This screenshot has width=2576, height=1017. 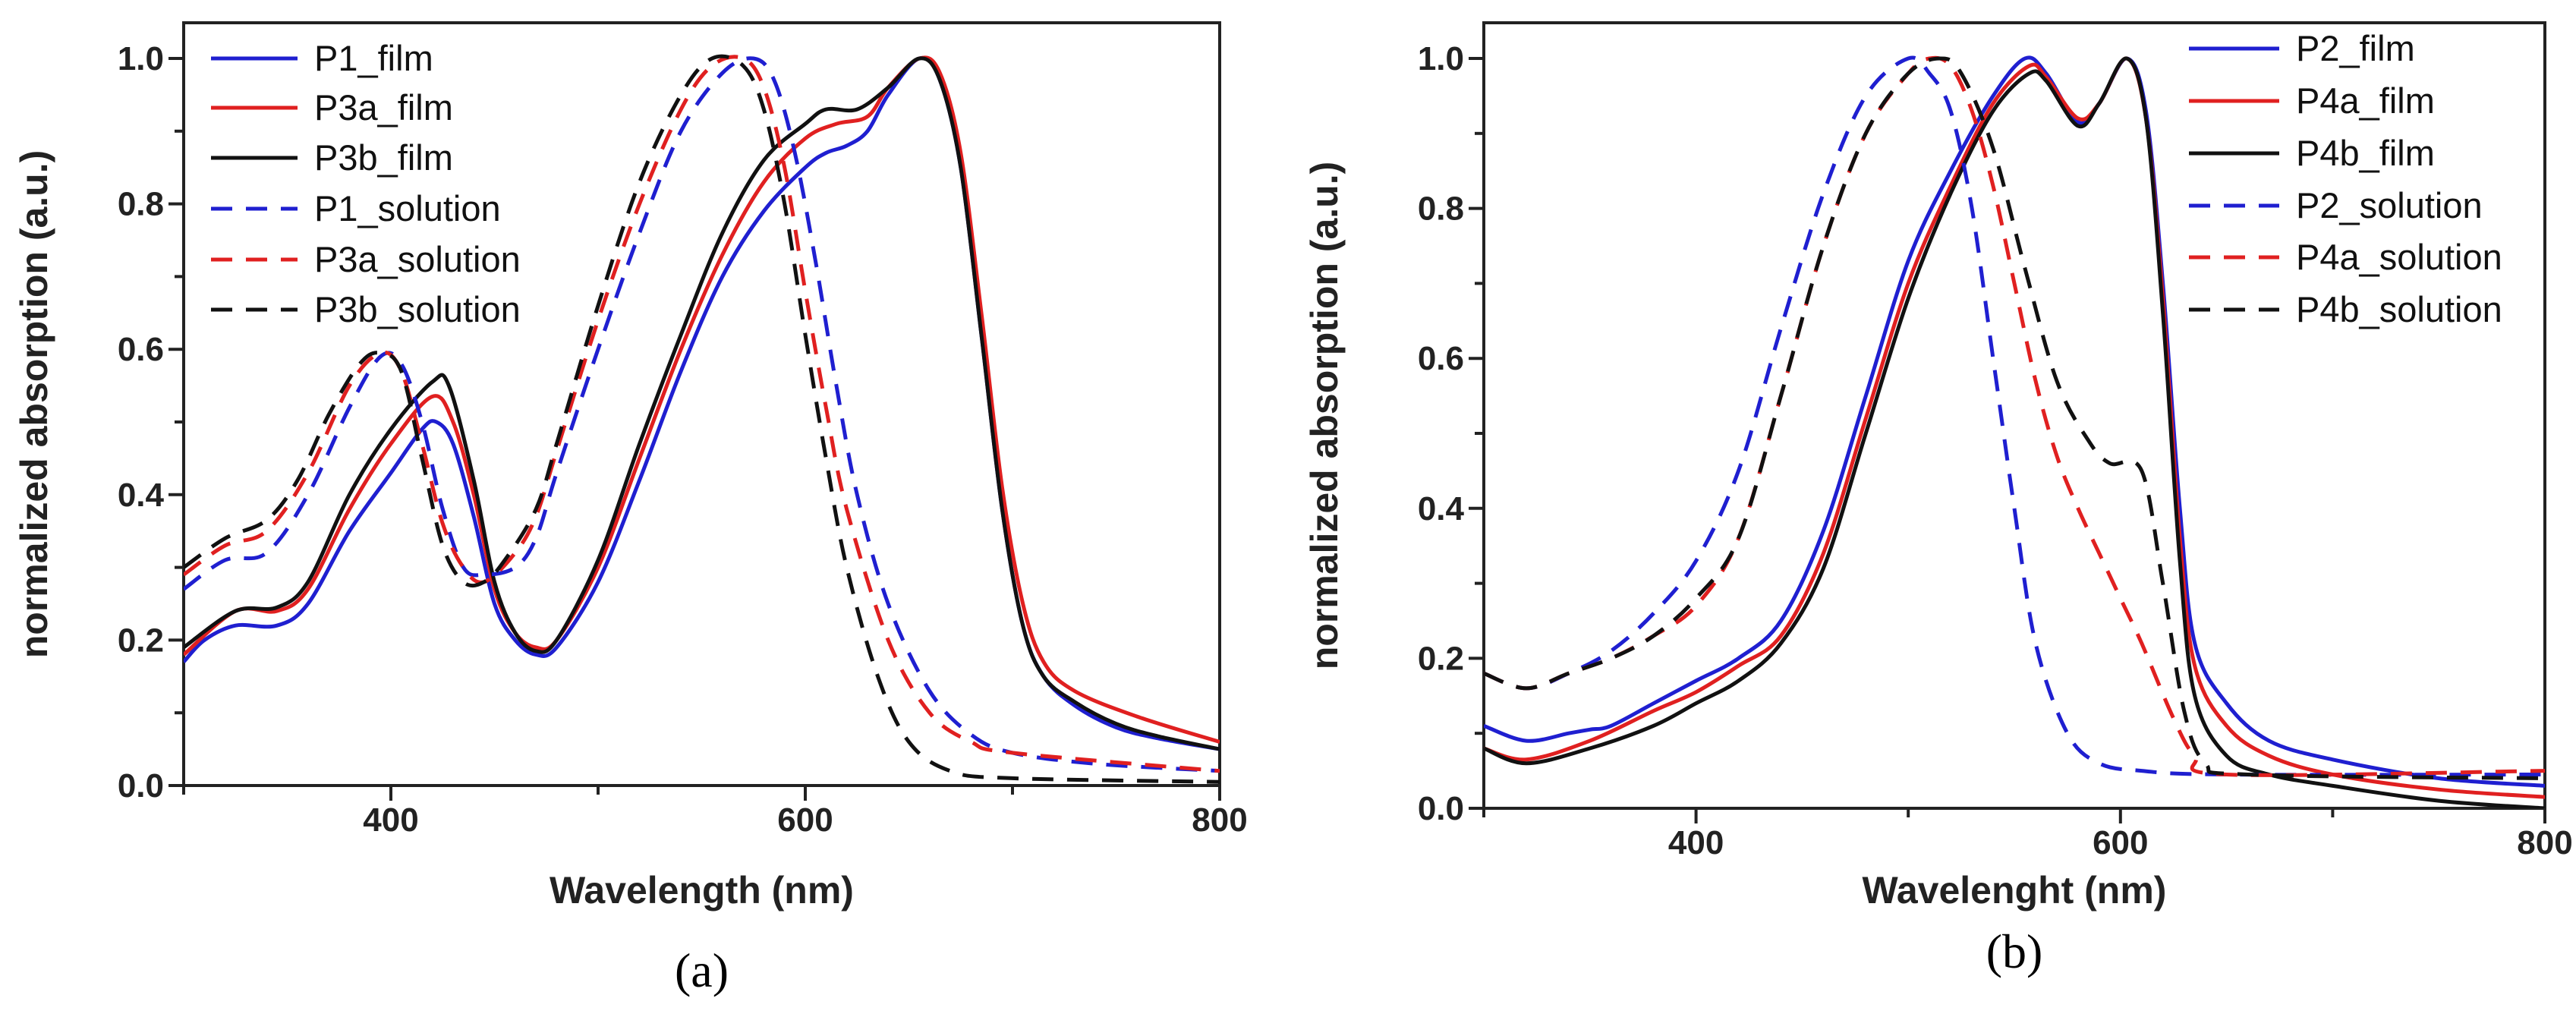 What do you see at coordinates (2365, 153) in the screenshot?
I see `legend-label: P4b_film` at bounding box center [2365, 153].